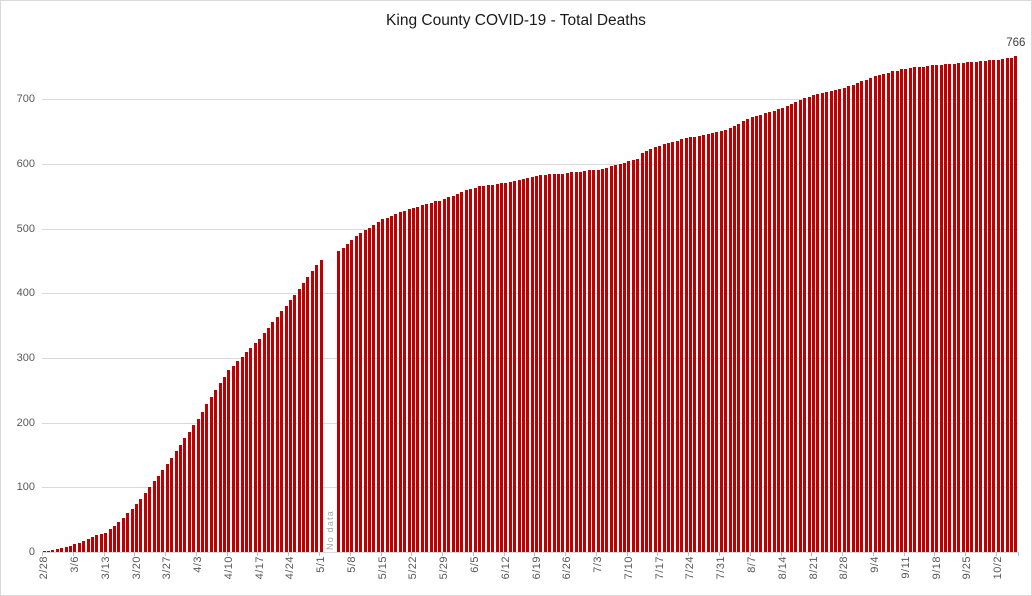 This screenshot has height=596, width=1032. I want to click on x-axis-label-box: 7/10, so click(629, 575).